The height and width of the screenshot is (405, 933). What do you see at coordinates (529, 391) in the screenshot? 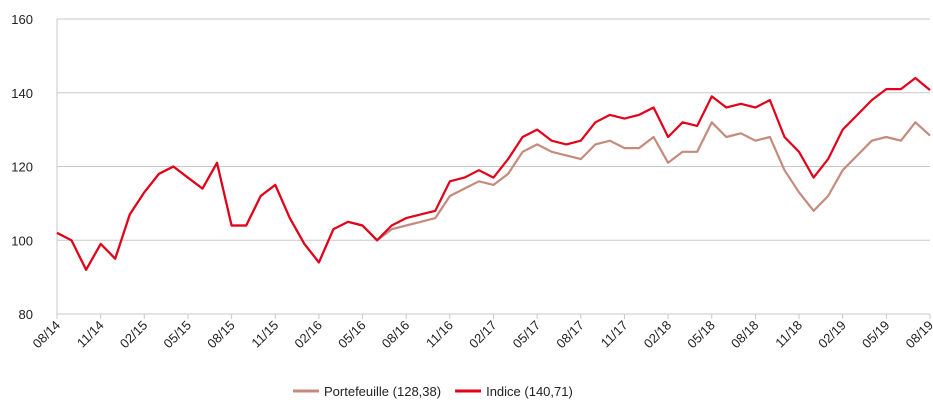
I see `legend-label: Indice (140,71)` at bounding box center [529, 391].